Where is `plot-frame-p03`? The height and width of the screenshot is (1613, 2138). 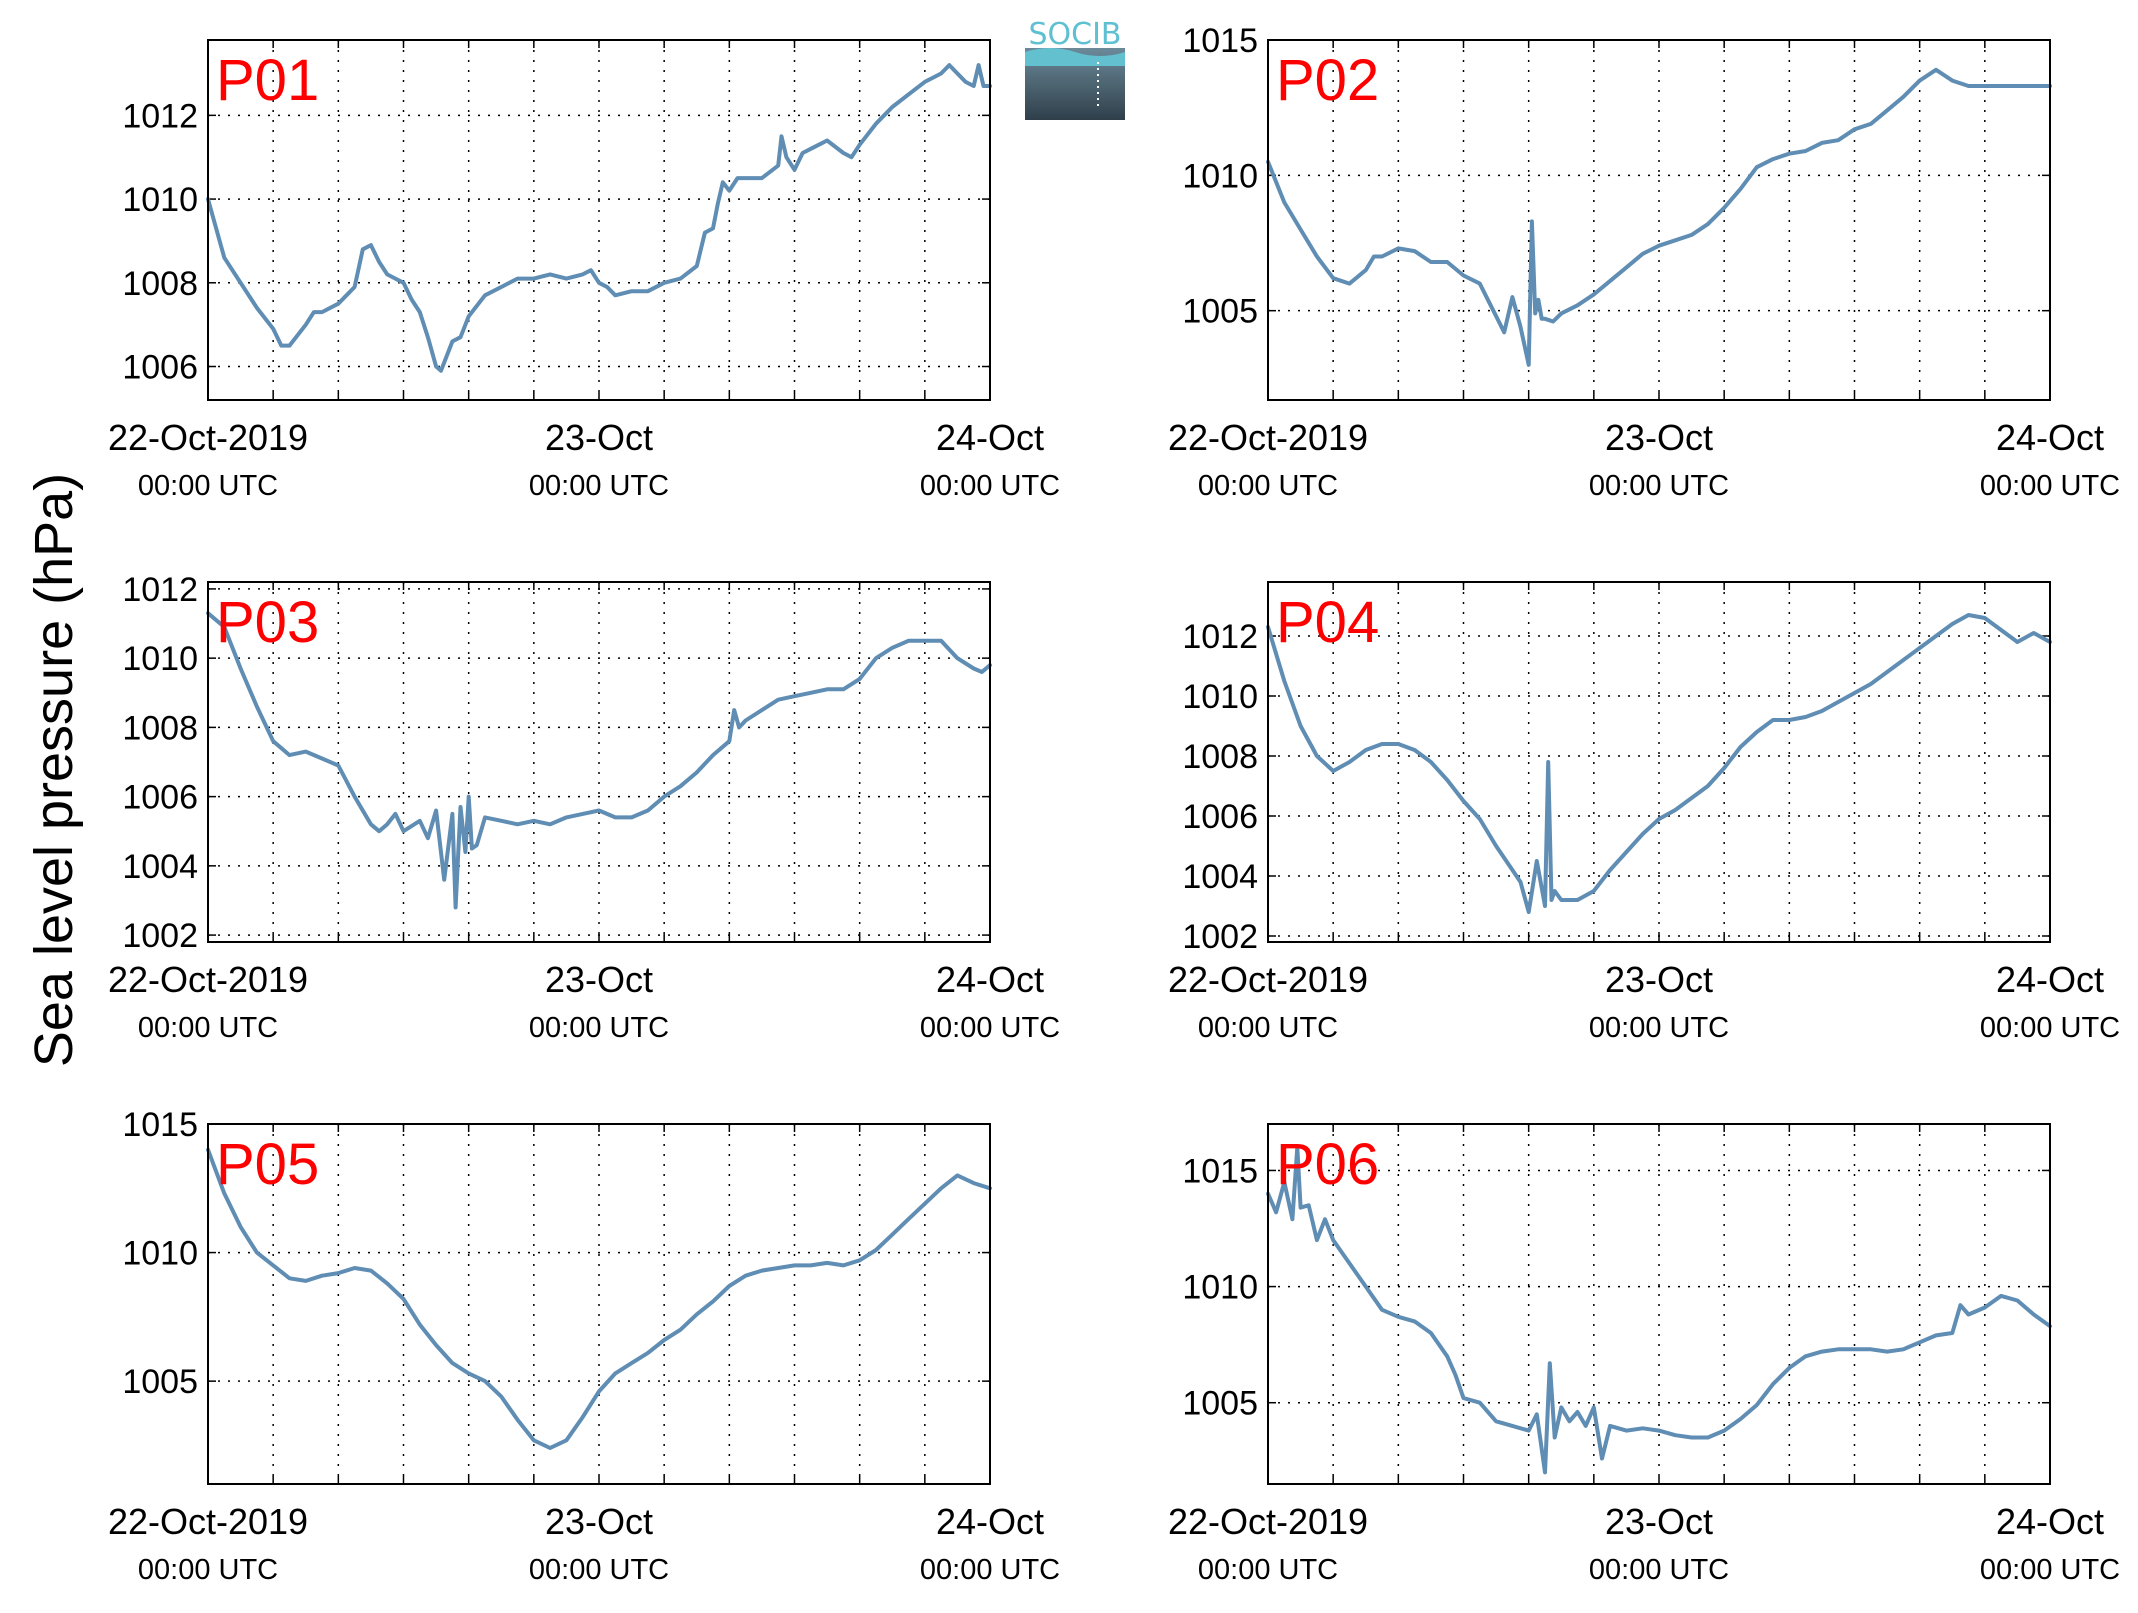
plot-frame-p03 is located at coordinates (599, 762).